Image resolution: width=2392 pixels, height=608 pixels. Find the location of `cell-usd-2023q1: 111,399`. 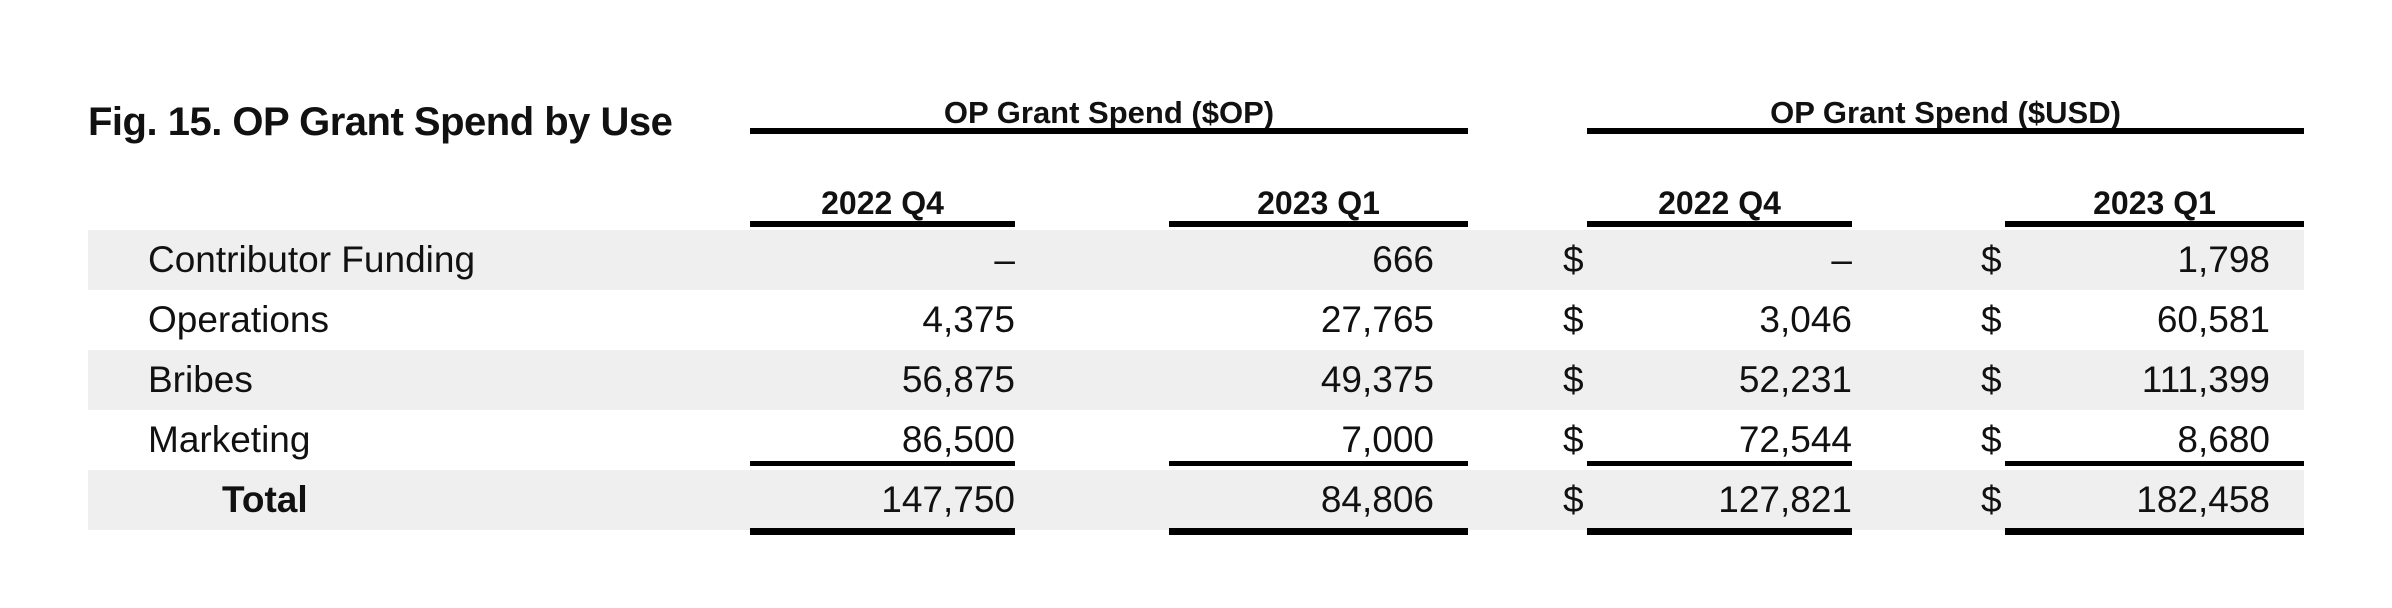

cell-usd-2023q1: 111,399 is located at coordinates (2205, 379).